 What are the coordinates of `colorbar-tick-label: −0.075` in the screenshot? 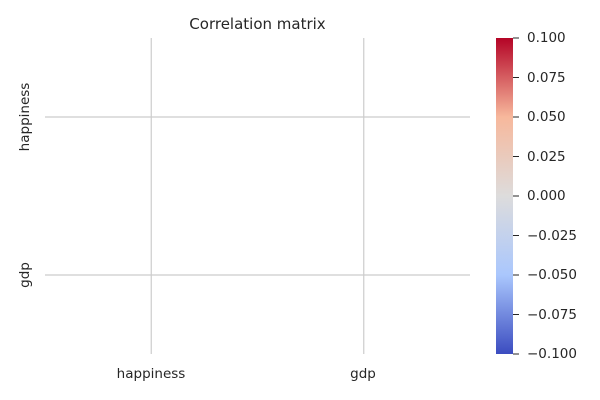 It's located at (552, 314).